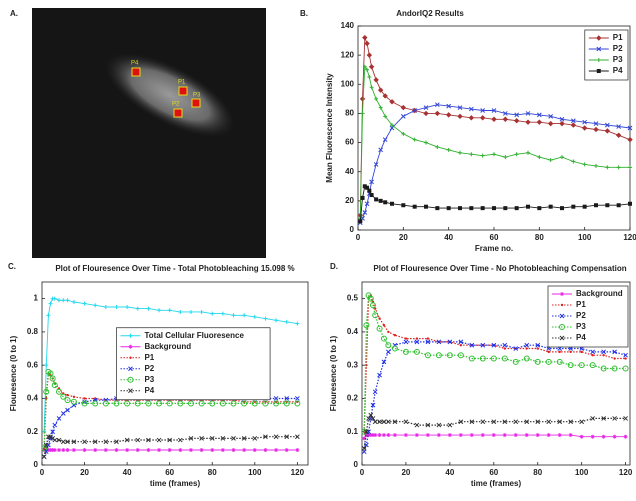 This screenshot has height=501, width=636. I want to click on y-axis-label: Mean Fluorescence Intensity, so click(329, 128).